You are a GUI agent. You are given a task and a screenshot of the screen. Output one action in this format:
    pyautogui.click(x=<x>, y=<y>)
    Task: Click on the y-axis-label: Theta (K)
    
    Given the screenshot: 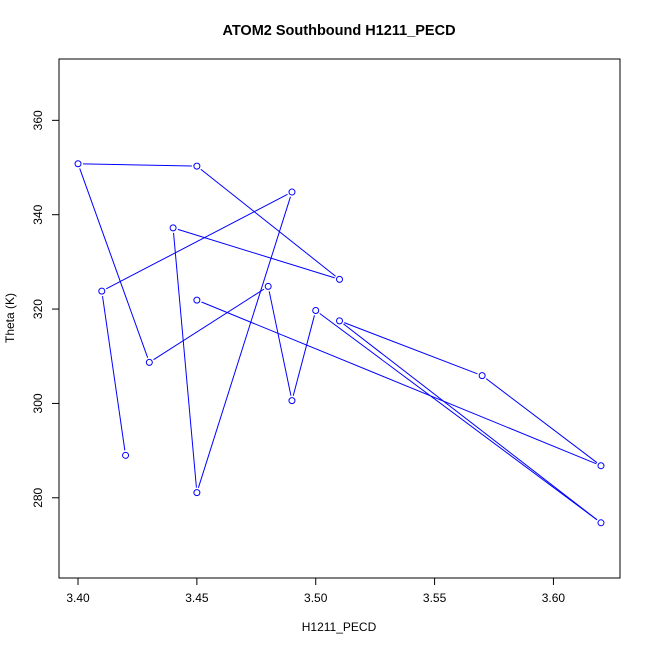 What is the action you would take?
    pyautogui.click(x=10, y=318)
    